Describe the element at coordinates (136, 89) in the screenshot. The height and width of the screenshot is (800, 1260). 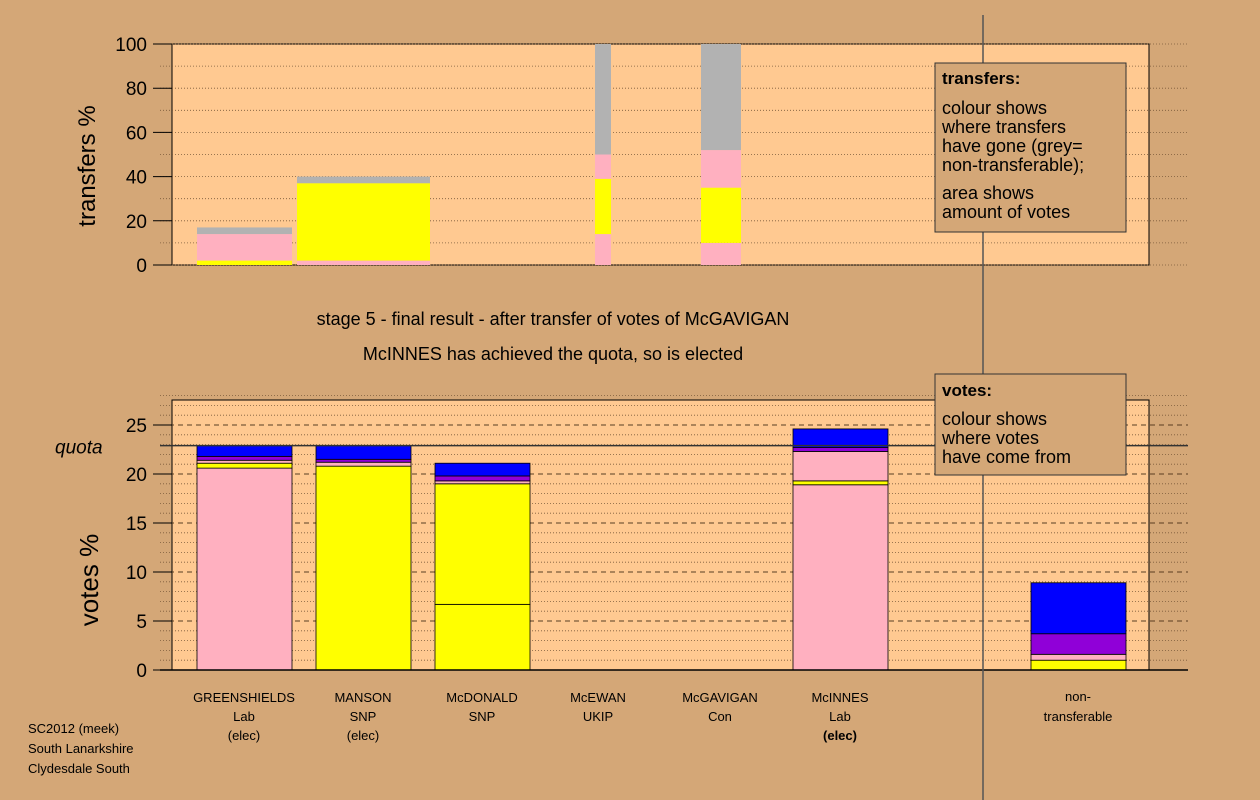
I see `transfers-y-tick-label: 80` at that location.